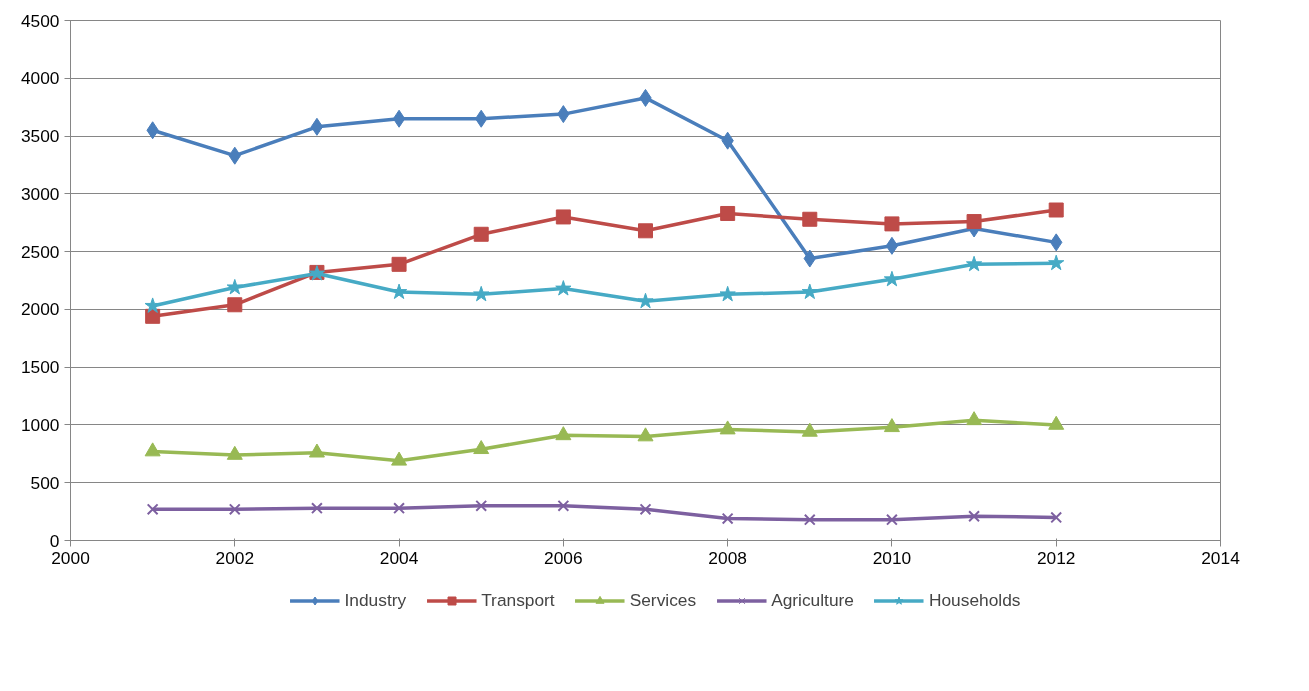 This screenshot has width=1309, height=691. What do you see at coordinates (40, 136) in the screenshot?
I see `y-tick-label: 3500` at bounding box center [40, 136].